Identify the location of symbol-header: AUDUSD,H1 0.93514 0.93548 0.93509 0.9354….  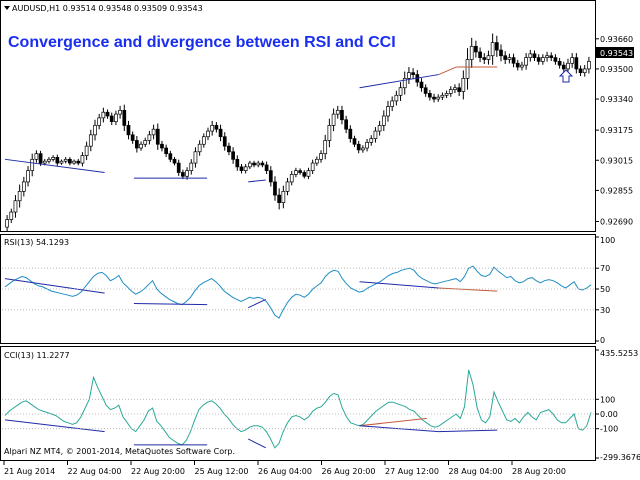
(107, 8).